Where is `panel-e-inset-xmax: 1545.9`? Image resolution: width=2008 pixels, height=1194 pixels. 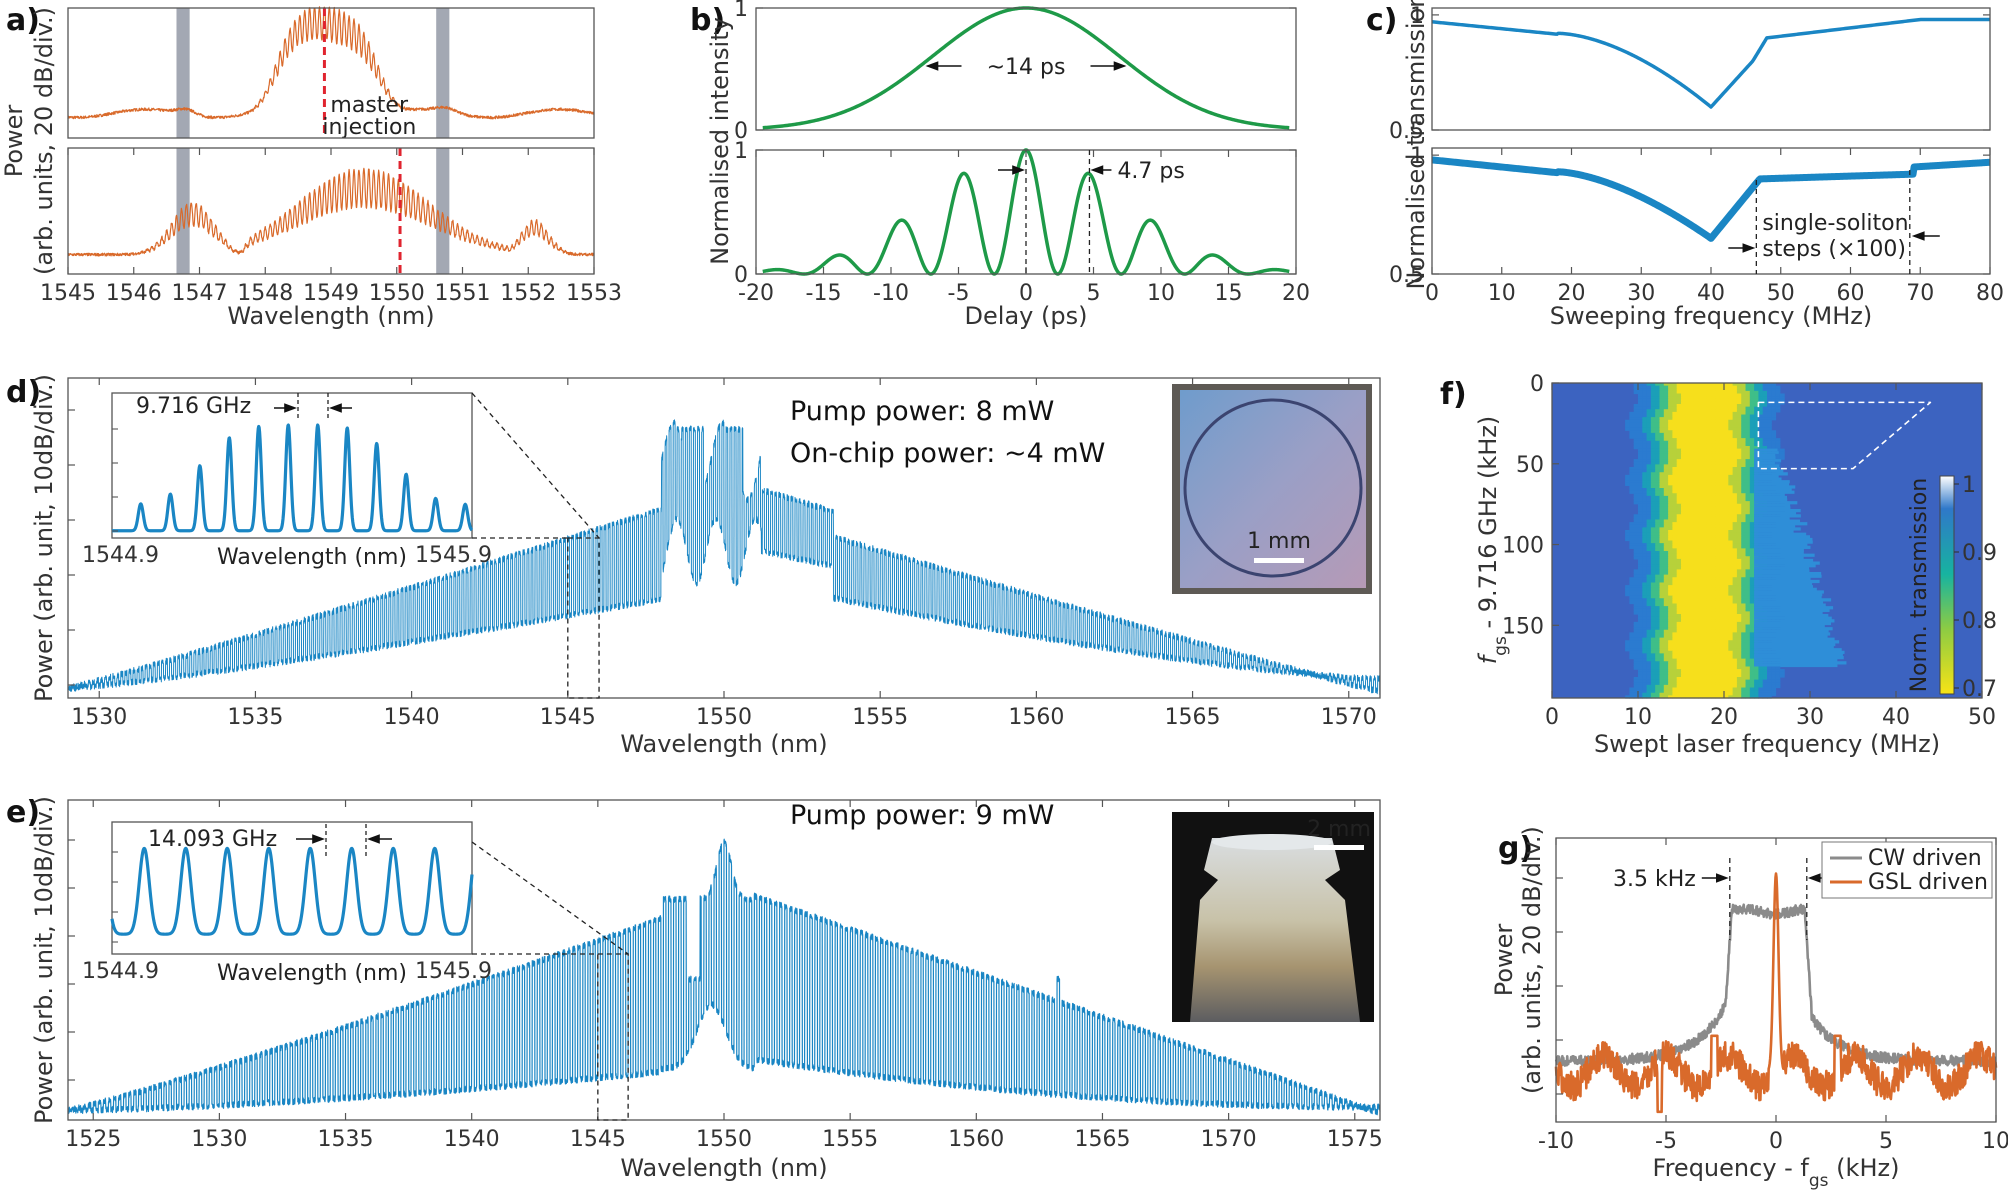
panel-e-inset-xmax: 1545.9 is located at coordinates (453, 971).